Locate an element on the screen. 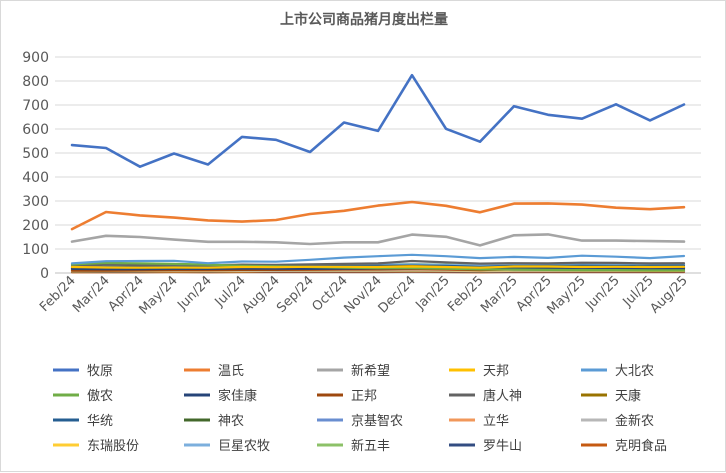  legend-item: 金新农 is located at coordinates (617, 421).